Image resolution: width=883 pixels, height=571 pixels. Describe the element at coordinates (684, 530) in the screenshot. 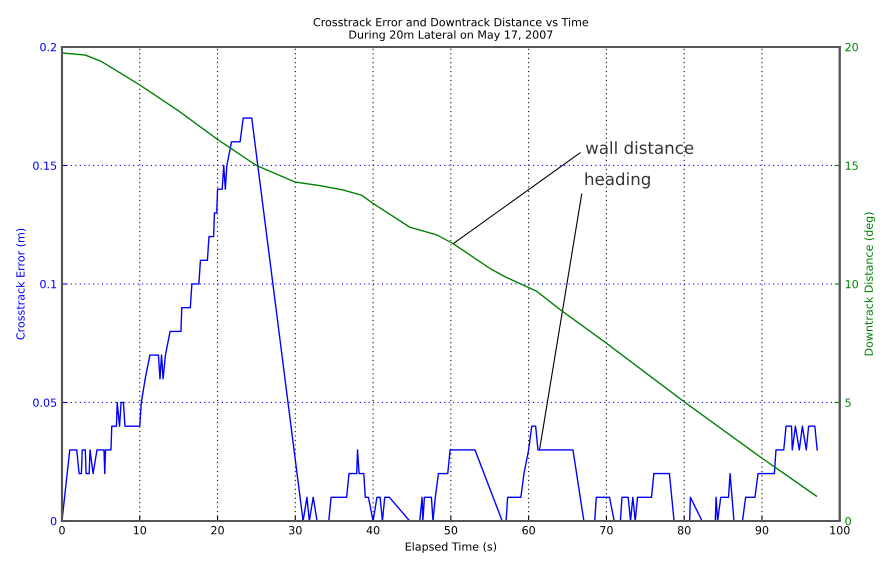

I see `x-tick-label: 80` at that location.